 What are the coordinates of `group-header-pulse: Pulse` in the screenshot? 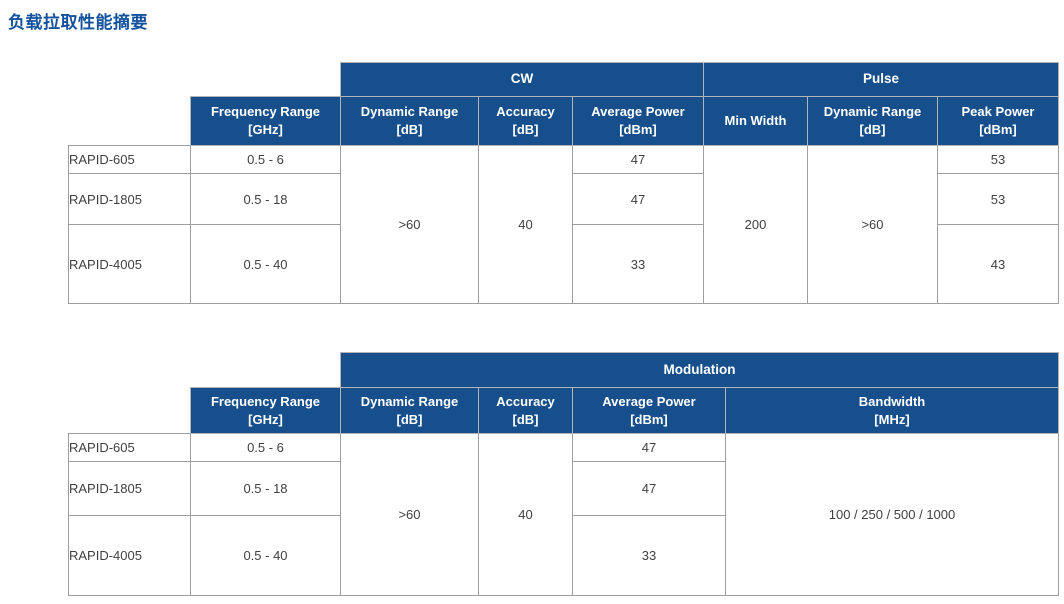 It's located at (881, 79).